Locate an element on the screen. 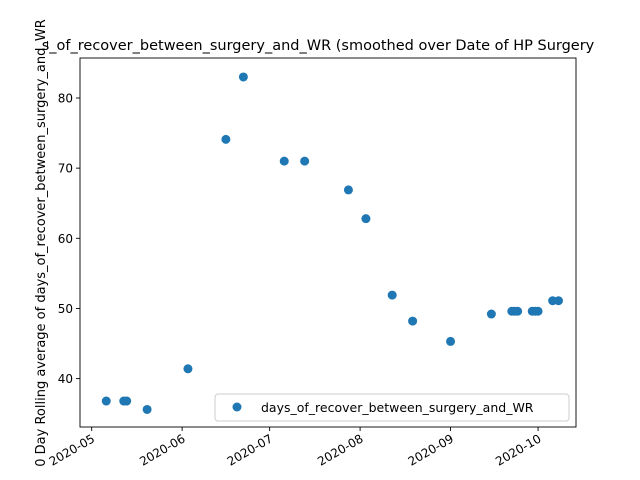 This screenshot has width=640, height=480. y-axis: 40 50 60 70 80 is located at coordinates (69, 238).